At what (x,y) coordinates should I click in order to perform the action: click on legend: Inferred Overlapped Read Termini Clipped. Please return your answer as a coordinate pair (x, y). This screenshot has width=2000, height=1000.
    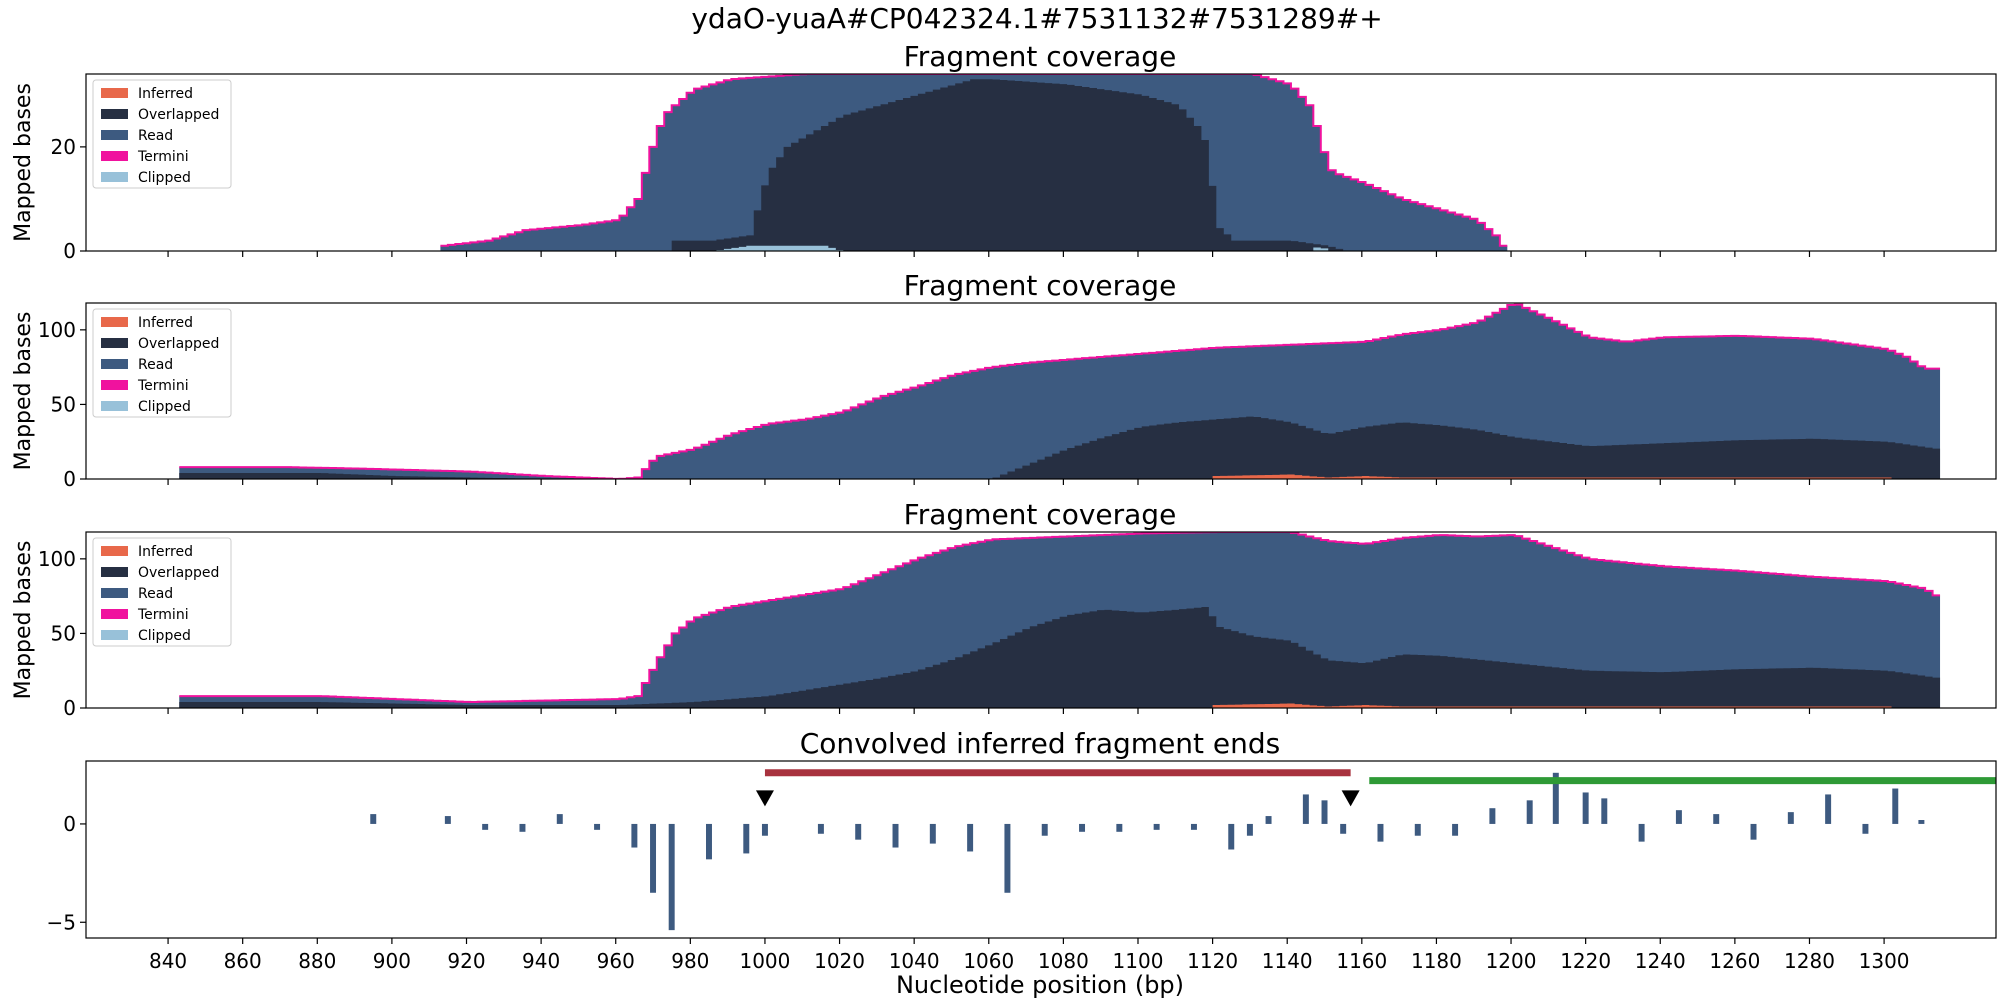
    Looking at the image, I should click on (162, 592).